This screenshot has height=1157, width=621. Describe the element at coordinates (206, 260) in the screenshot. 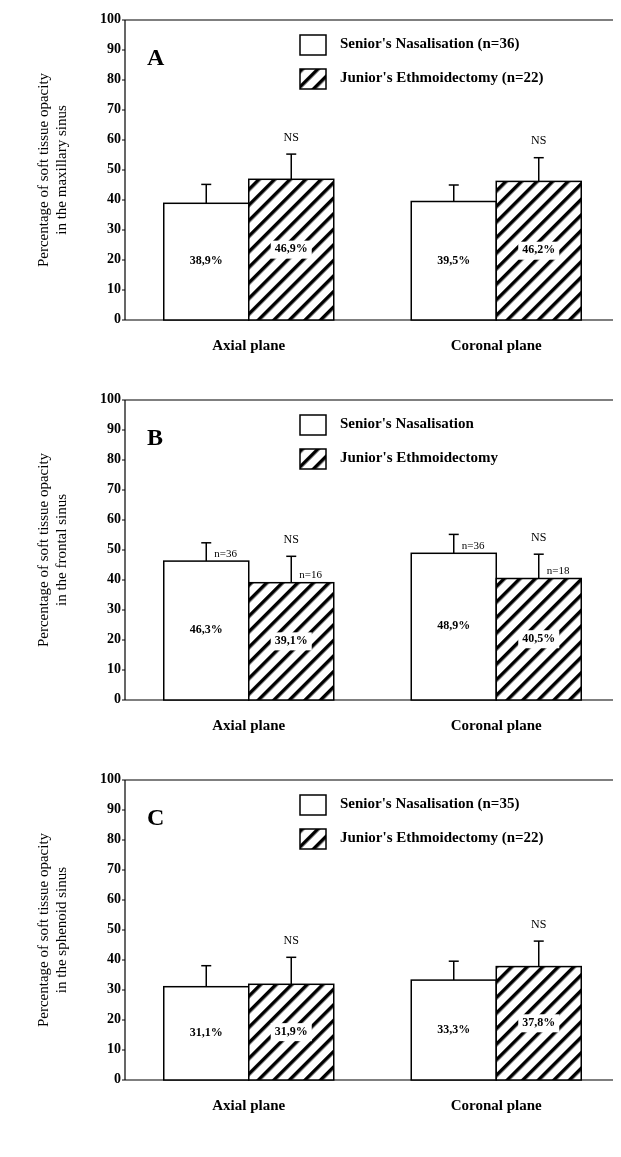

I see `data-label: 38,9%` at that location.